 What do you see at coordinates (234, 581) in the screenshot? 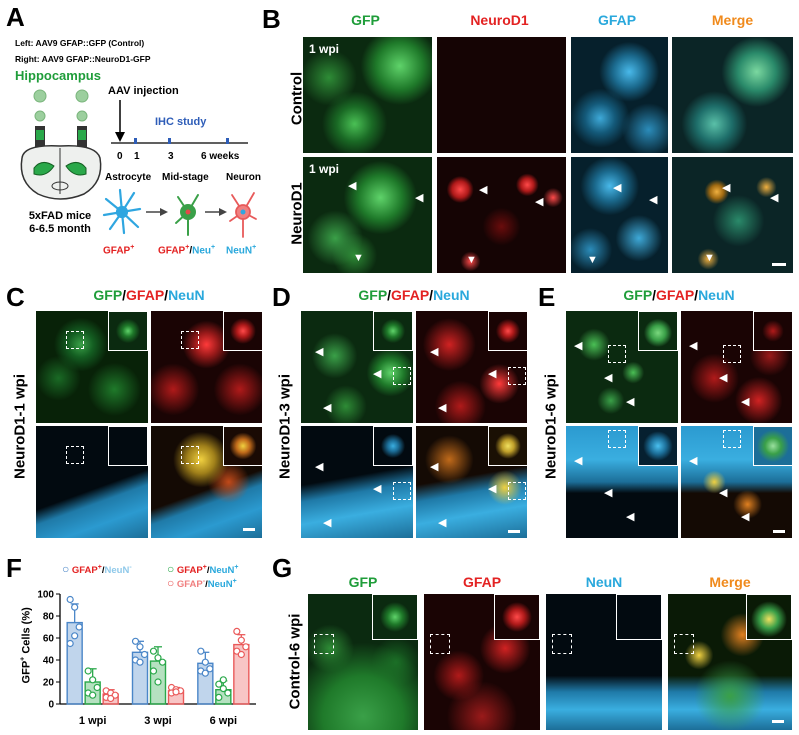
I see `legend-sup: +` at bounding box center [234, 581].